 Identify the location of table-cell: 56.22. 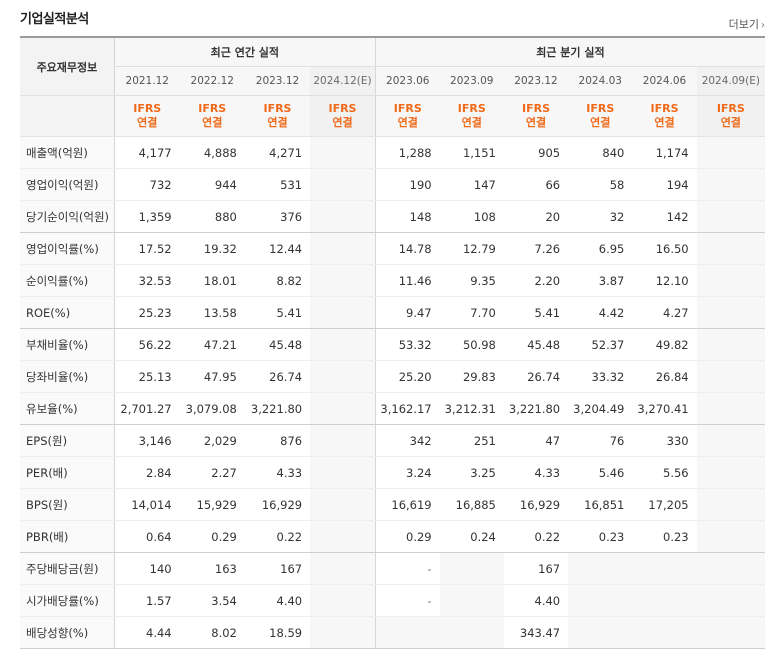
(147, 344).